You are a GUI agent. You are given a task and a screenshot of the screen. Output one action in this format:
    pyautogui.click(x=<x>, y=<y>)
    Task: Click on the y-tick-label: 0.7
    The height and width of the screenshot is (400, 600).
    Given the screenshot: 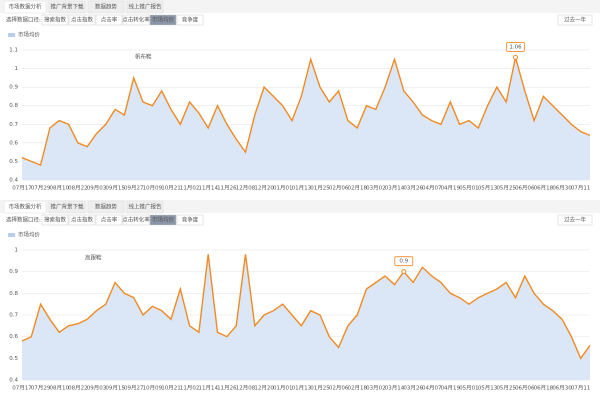 What is the action you would take?
    pyautogui.click(x=13, y=316)
    